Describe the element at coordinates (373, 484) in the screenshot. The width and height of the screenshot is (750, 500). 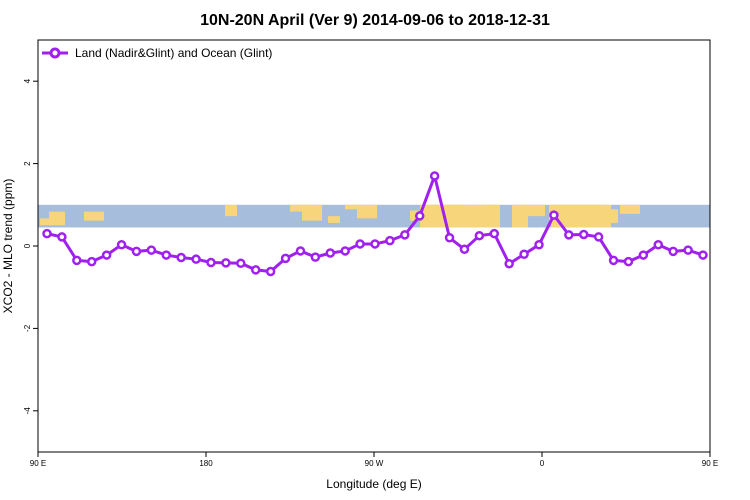
I see `x-axis-label: Longitude (deg E)` at that location.